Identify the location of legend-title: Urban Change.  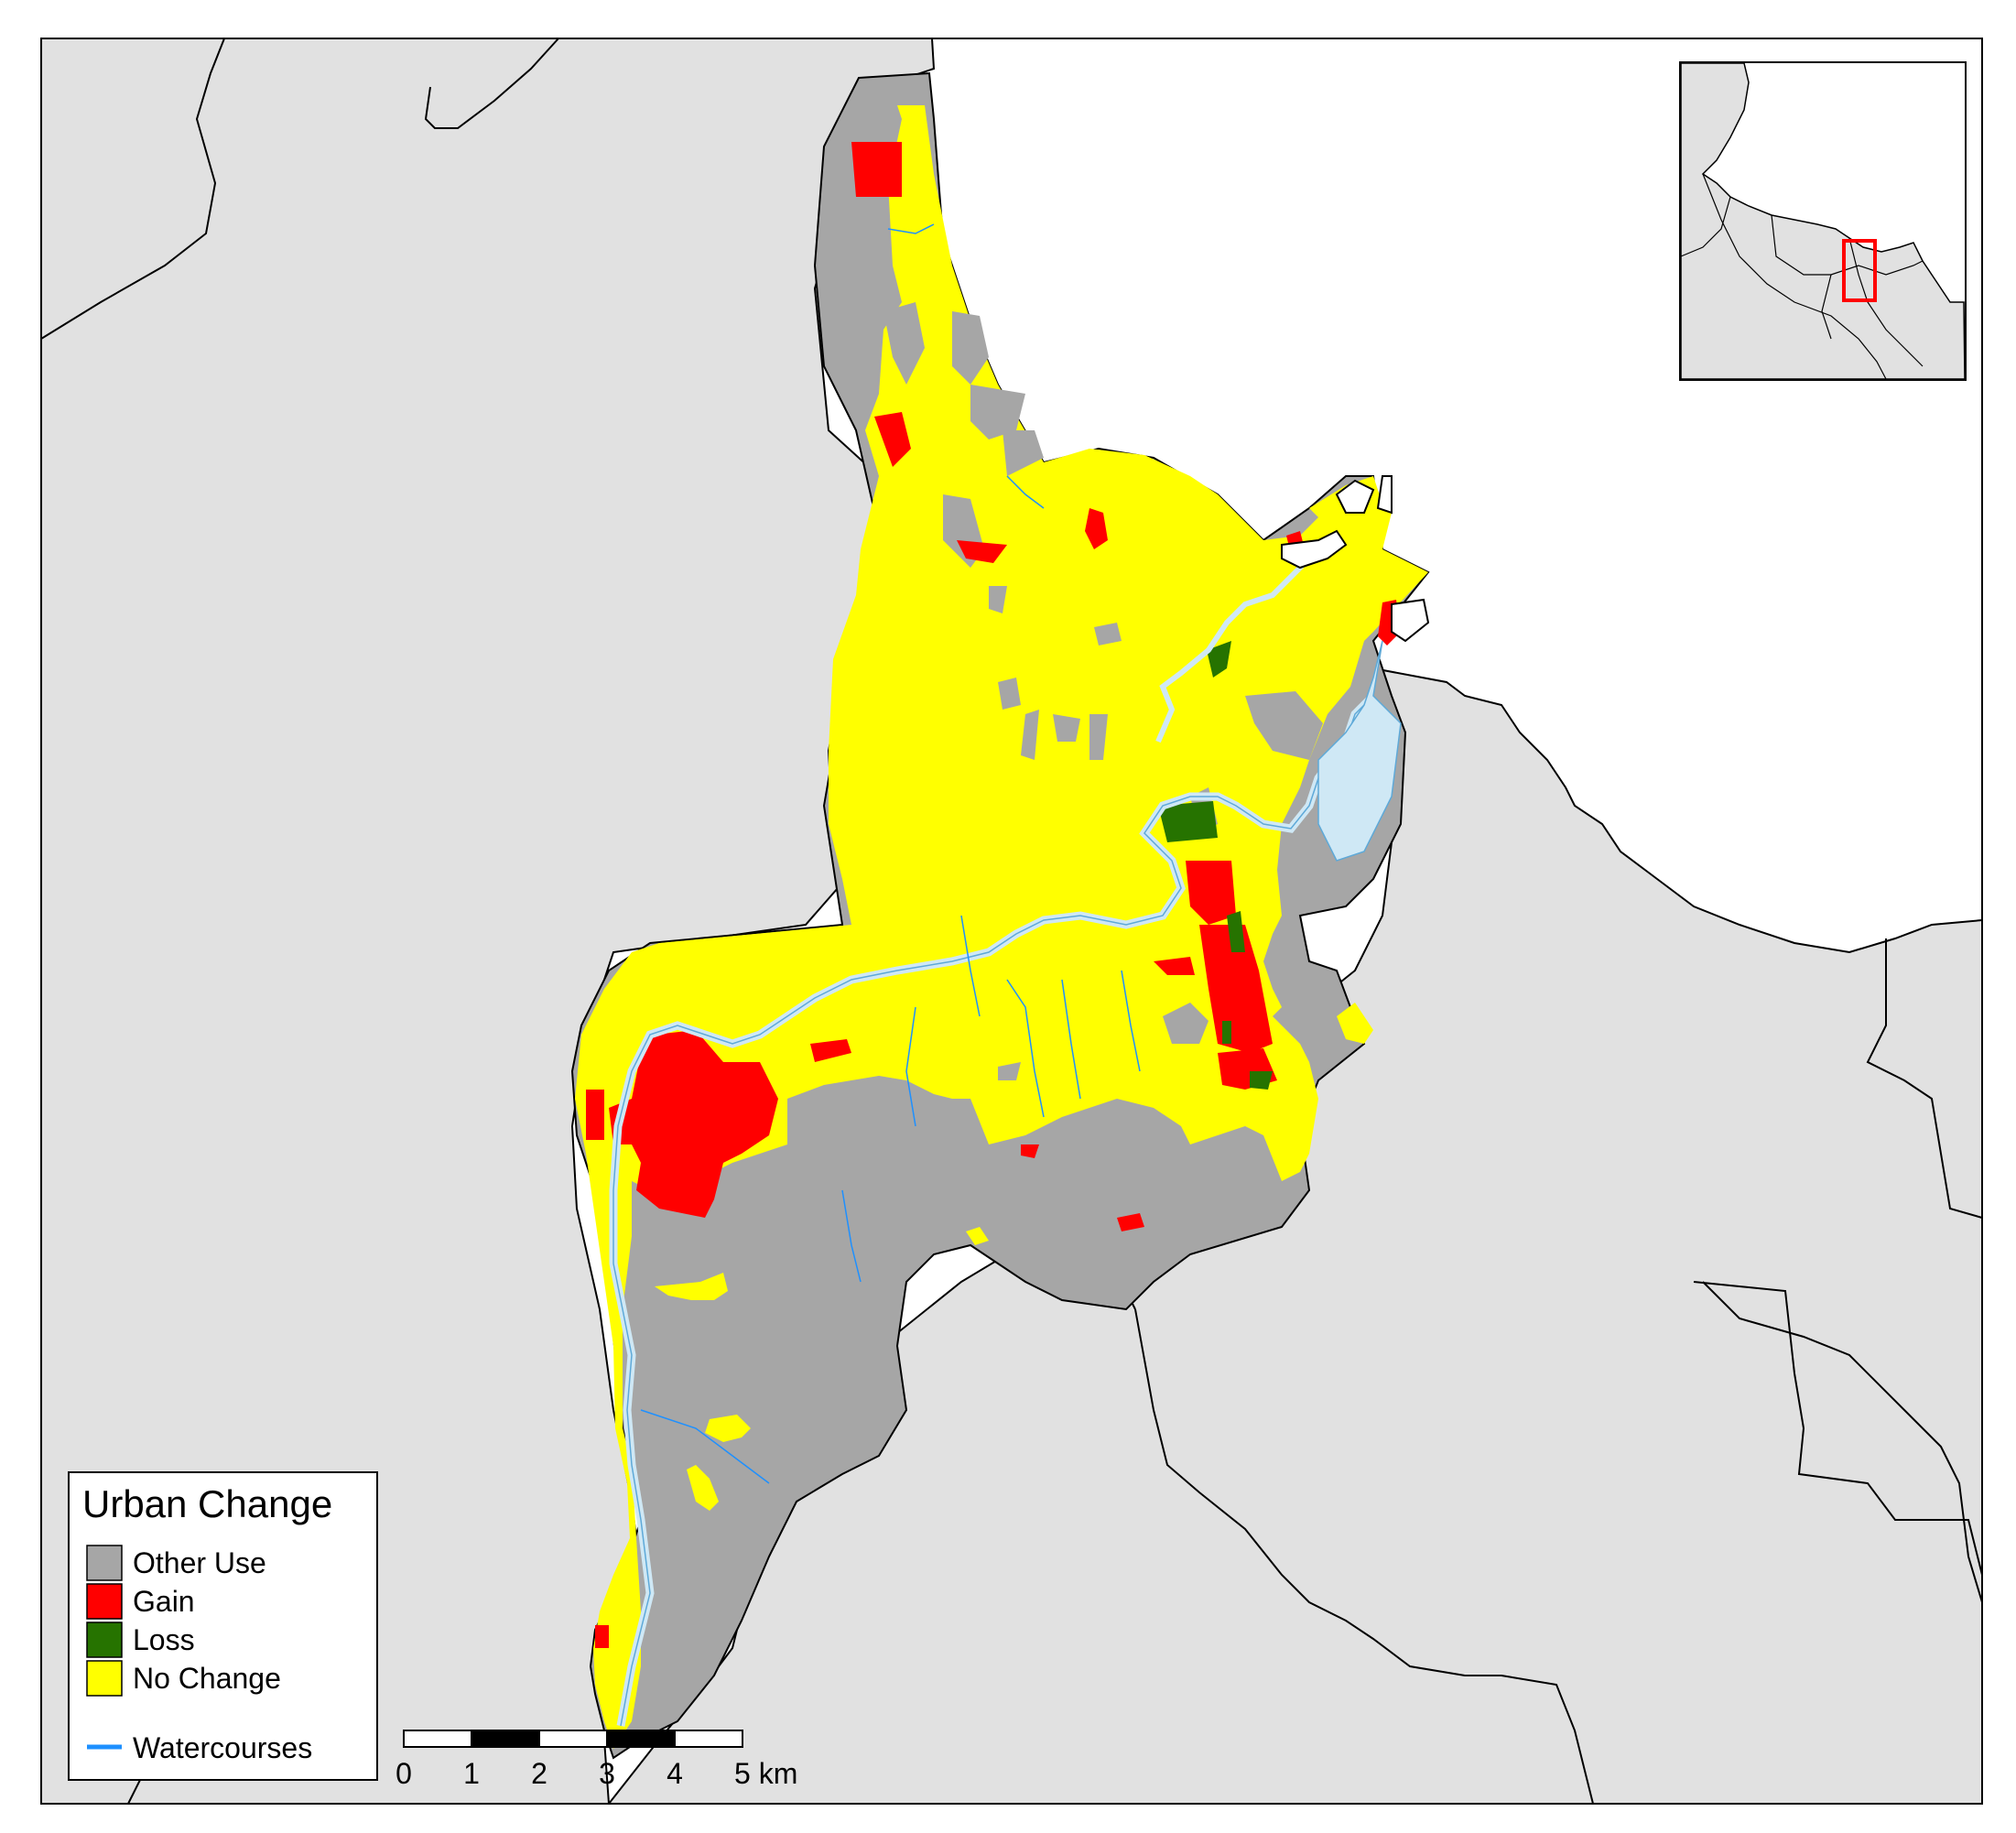
(207, 1503).